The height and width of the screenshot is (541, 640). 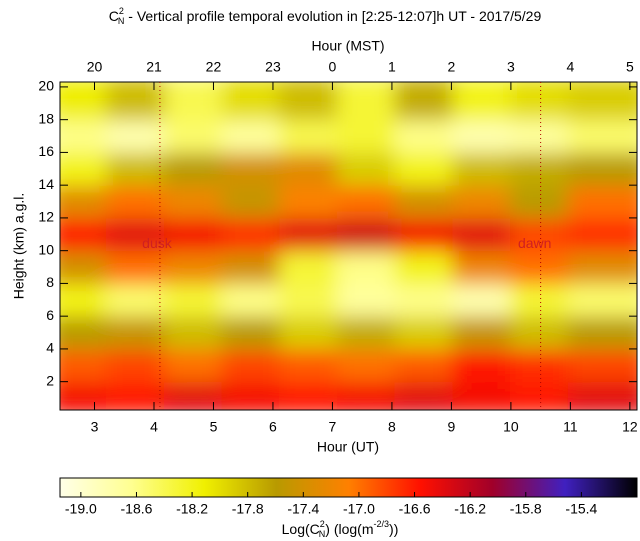 What do you see at coordinates (415, 509) in the screenshot?
I see `colorbar-tick-label: -16.6` at bounding box center [415, 509].